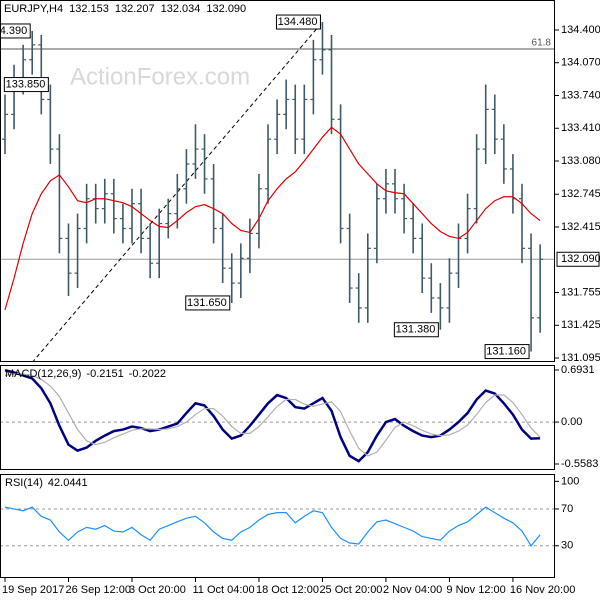 The image size is (600, 600). Describe the element at coordinates (43, 374) in the screenshot. I see `indicator-name: MACD(12,26,9)` at that location.